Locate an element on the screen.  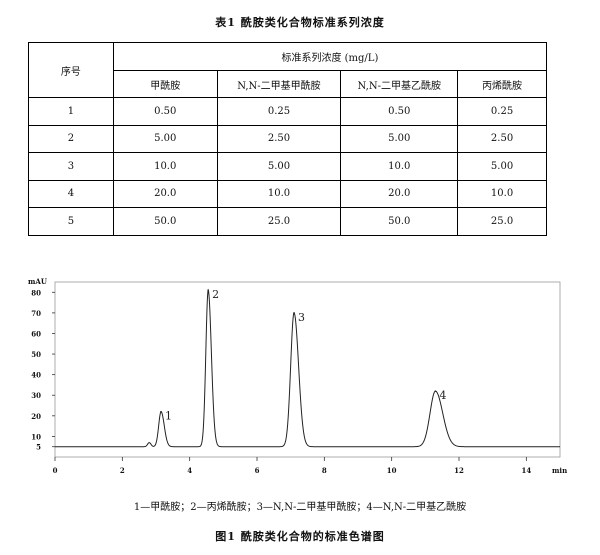
column-header: N,N-二甲基乙酰胺 is located at coordinates (399, 84).